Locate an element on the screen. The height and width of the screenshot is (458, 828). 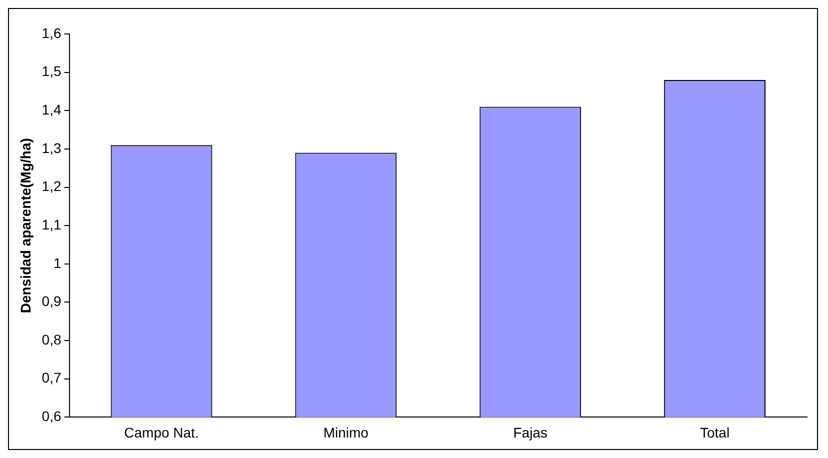
x-tick-label: Total is located at coordinates (715, 432).